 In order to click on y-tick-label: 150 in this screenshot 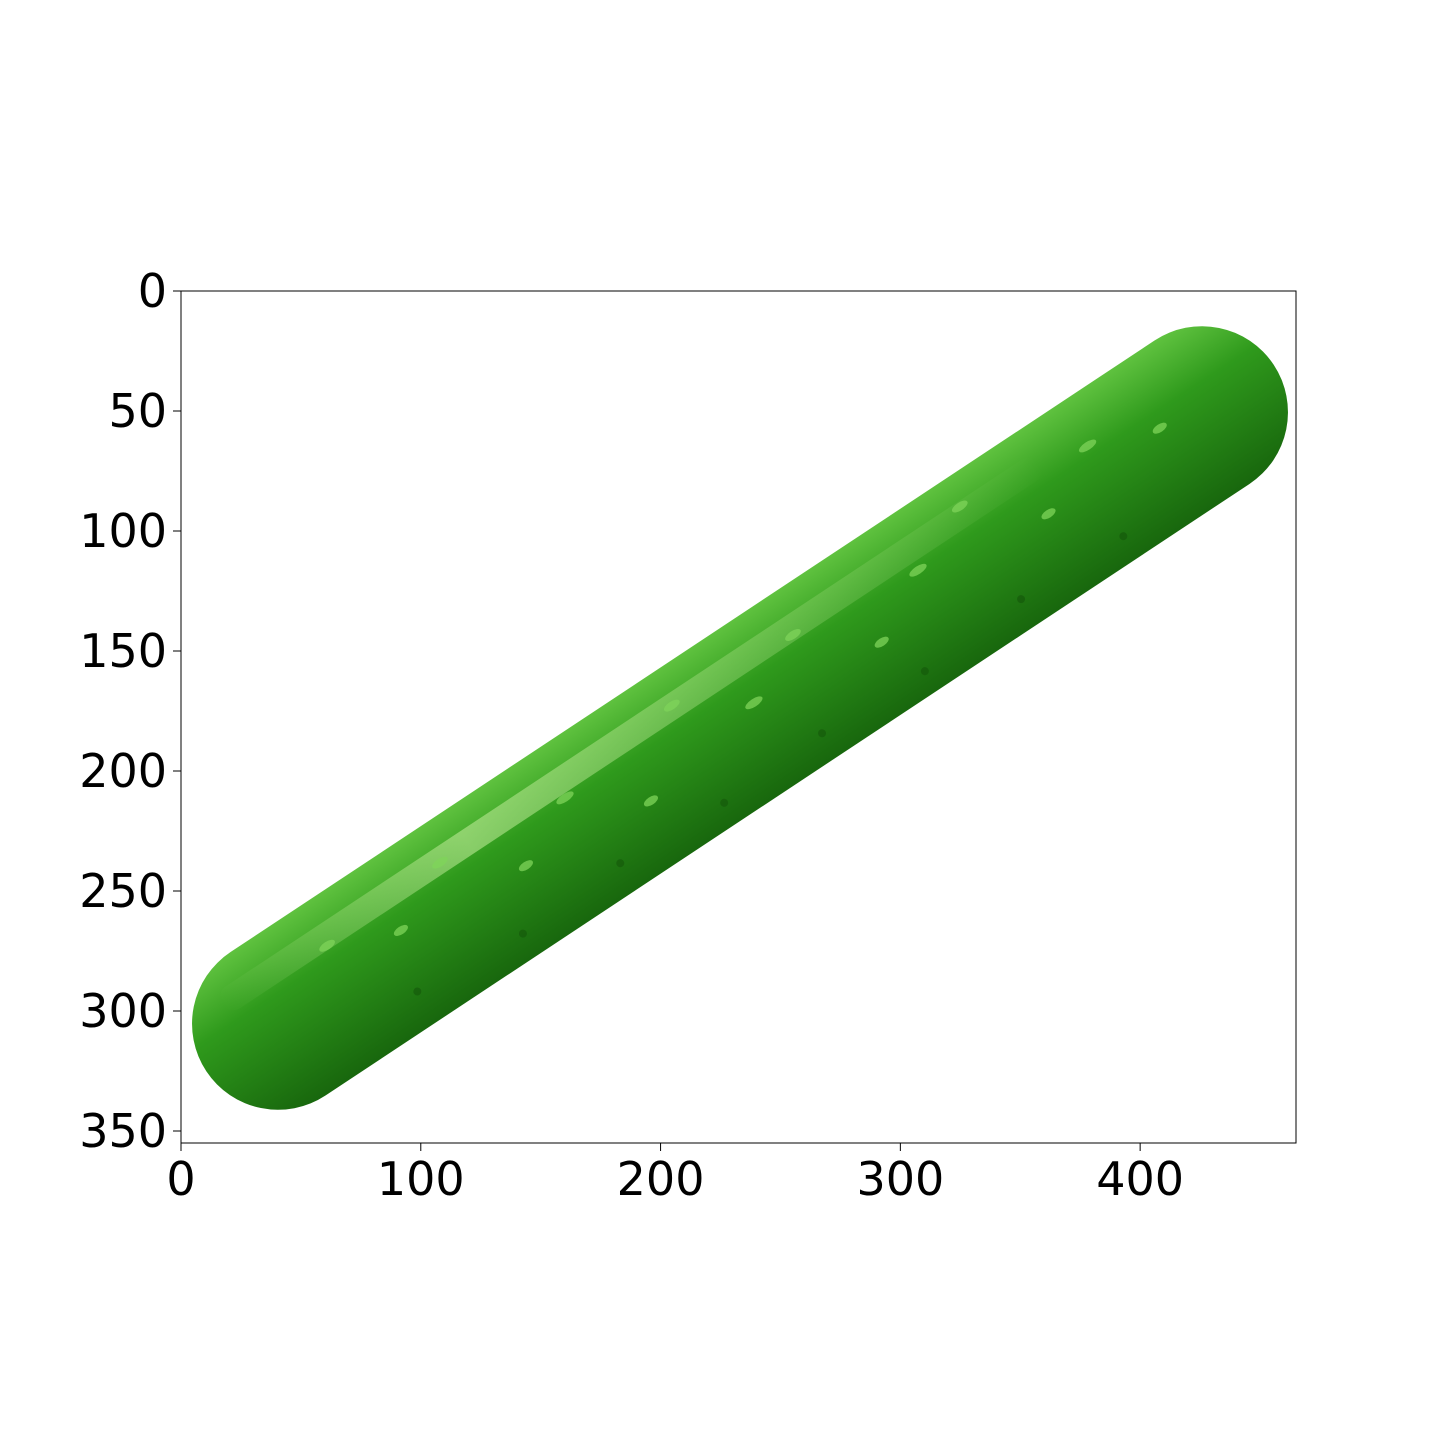, I will do `click(123, 651)`.